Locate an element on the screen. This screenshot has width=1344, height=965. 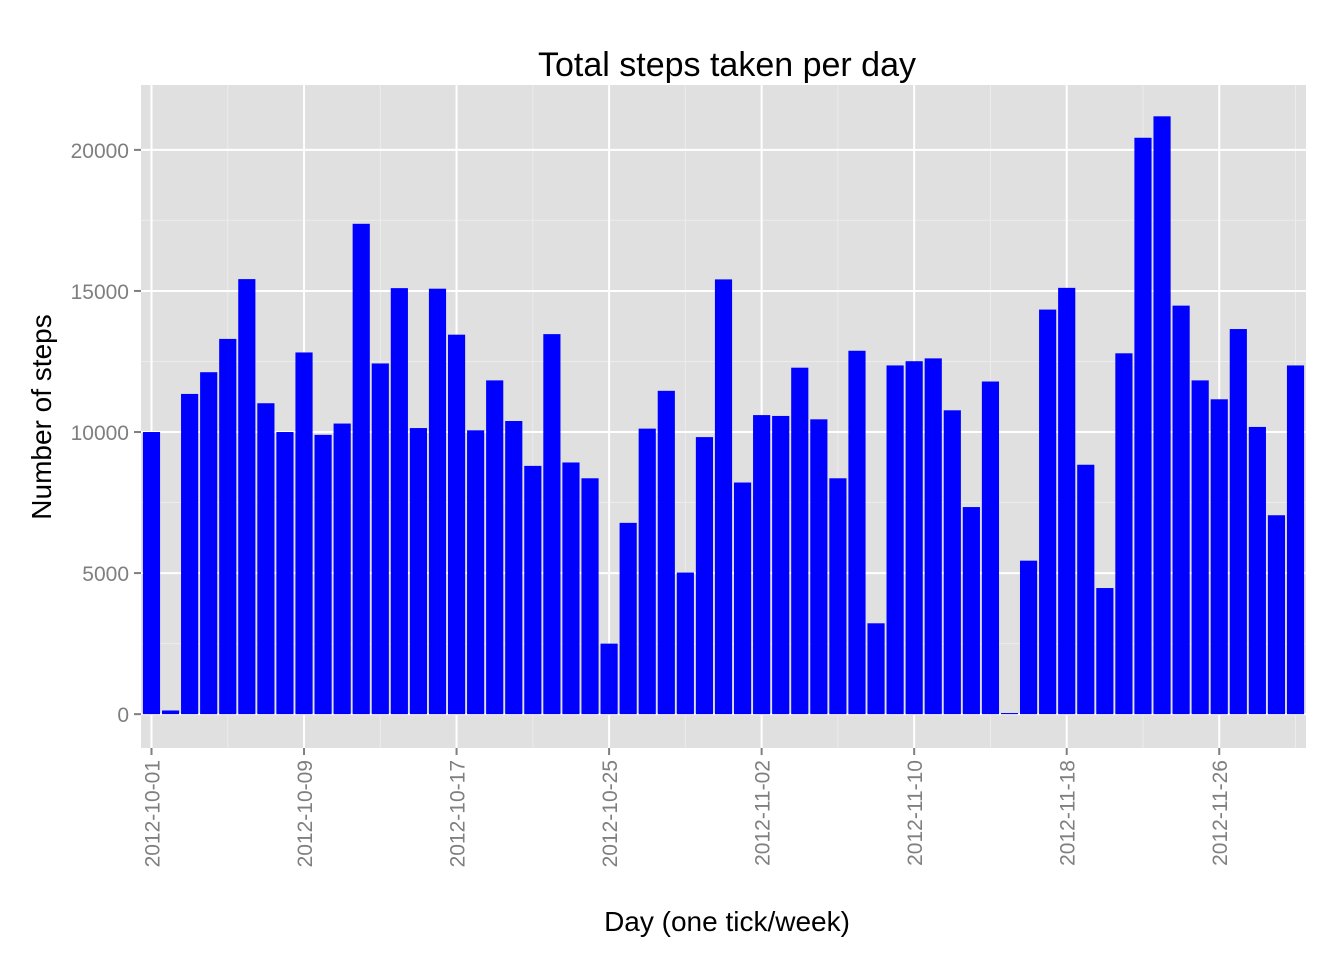
x-tick-label: 2012-10-09 is located at coordinates (305, 813).